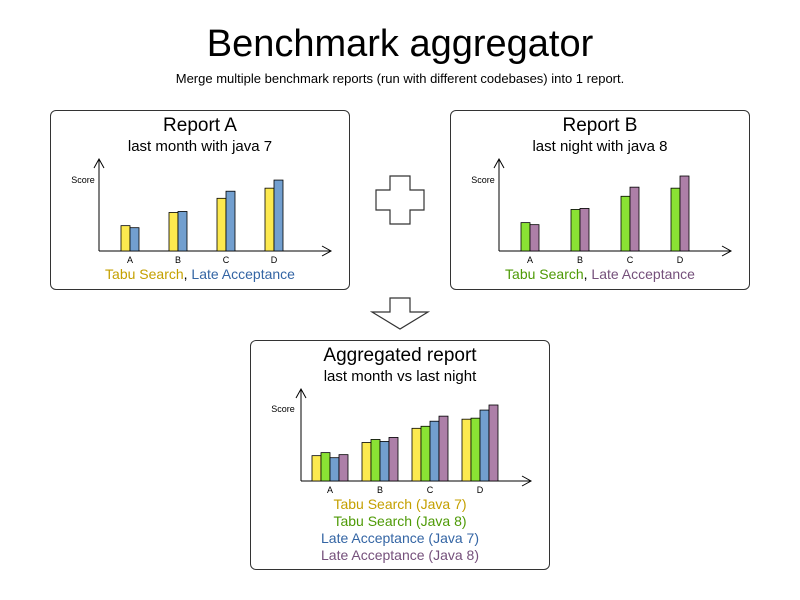 The image size is (800, 600). Describe the element at coordinates (400, 504) in the screenshot. I see `legend-tabu-search-java7: Tabu Search (Java 7)` at that location.